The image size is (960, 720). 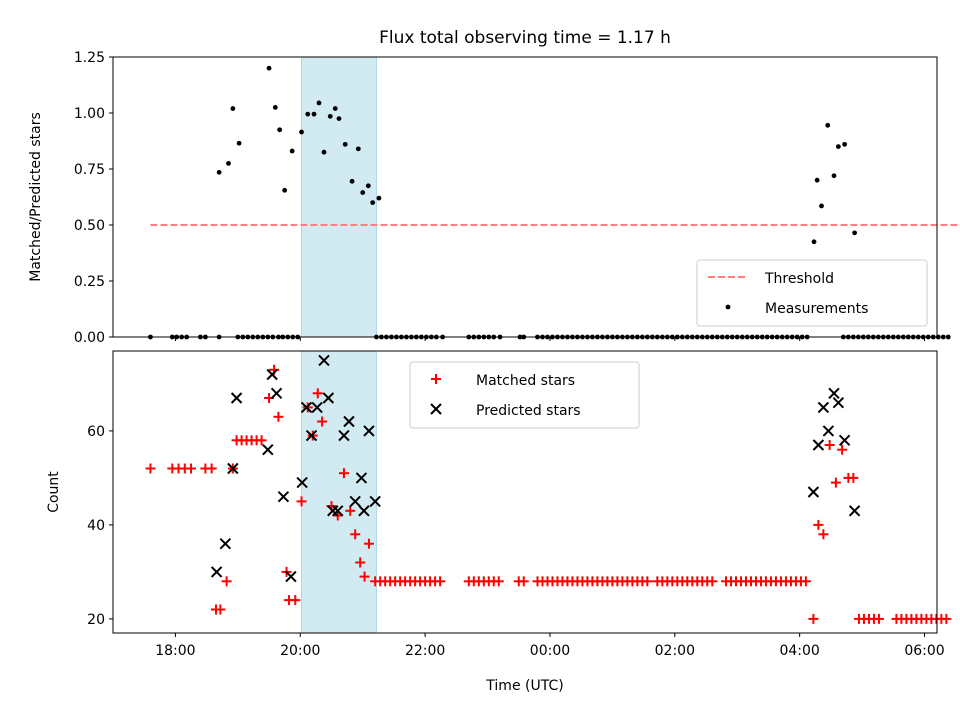 I want to click on top-chart-title: Flux total observing time = 1.17 h, so click(x=525, y=38).